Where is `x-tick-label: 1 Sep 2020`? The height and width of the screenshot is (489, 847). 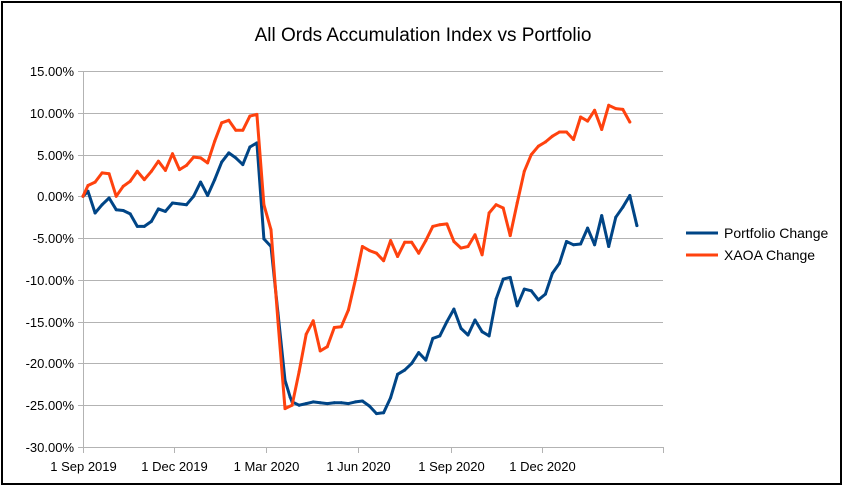 x-tick-label: 1 Sep 2020 is located at coordinates (451, 466).